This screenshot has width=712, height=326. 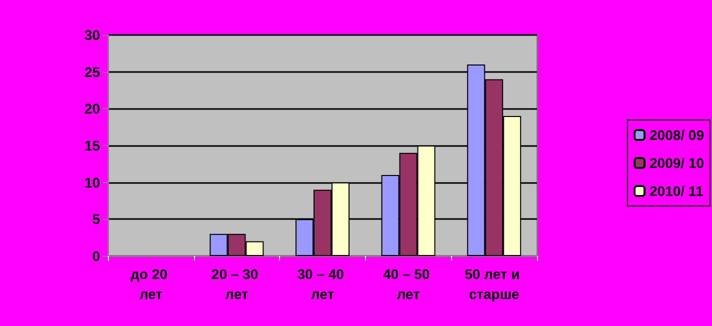 What do you see at coordinates (92, 146) in the screenshot?
I see `y-tick-label: 15` at bounding box center [92, 146].